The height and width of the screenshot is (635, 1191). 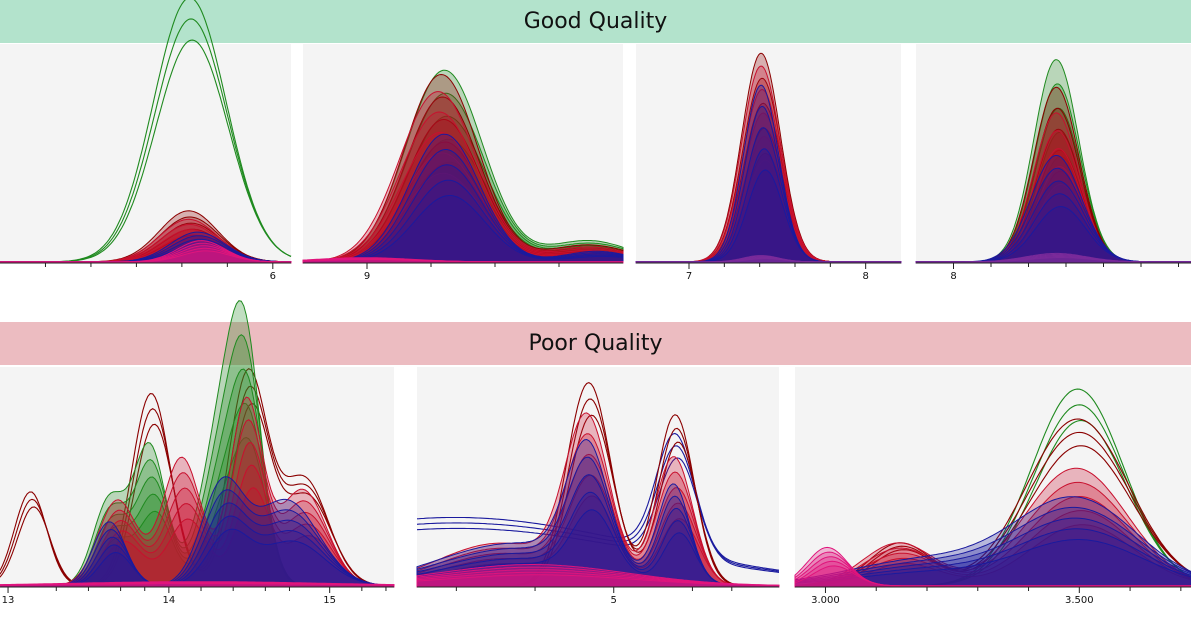 I want to click on chart-poor-3: 3.000 3.500, so click(x=992, y=487).